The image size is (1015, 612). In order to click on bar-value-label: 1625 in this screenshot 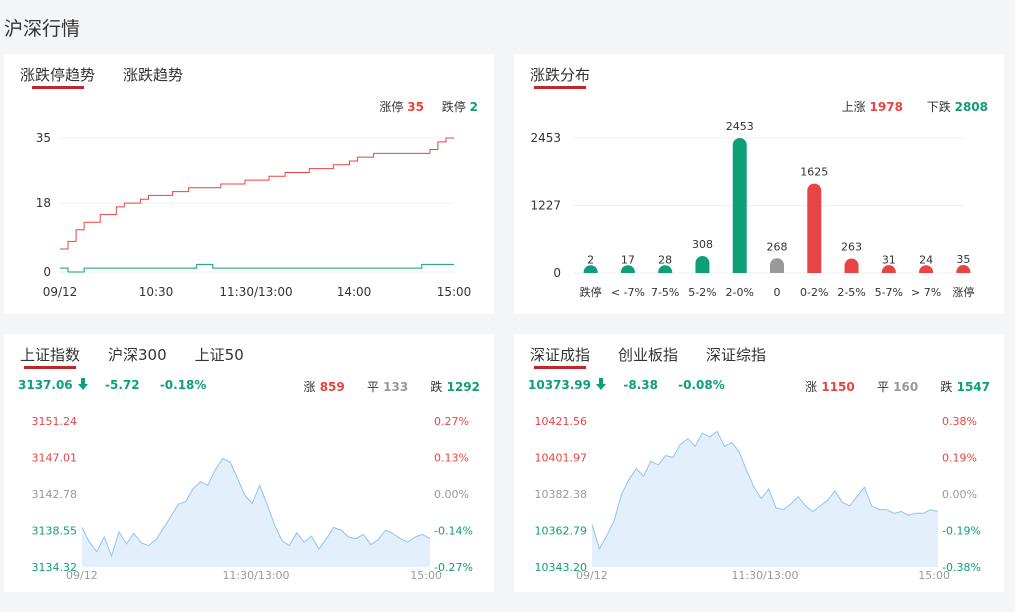, I will do `click(814, 172)`.